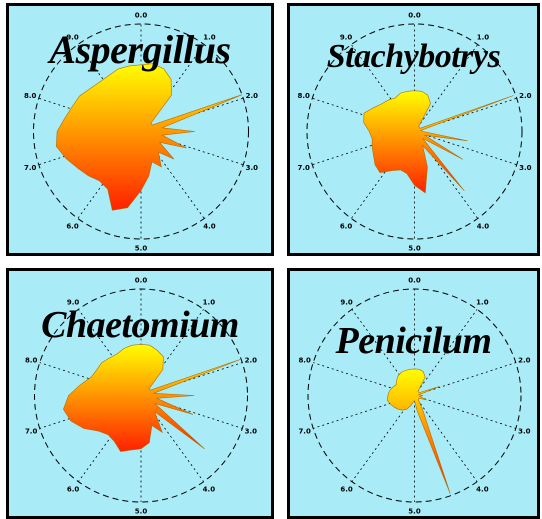 This screenshot has width=542, height=519. Describe the element at coordinates (413, 56) in the screenshot. I see `chart-title: Stachybotrys` at that location.